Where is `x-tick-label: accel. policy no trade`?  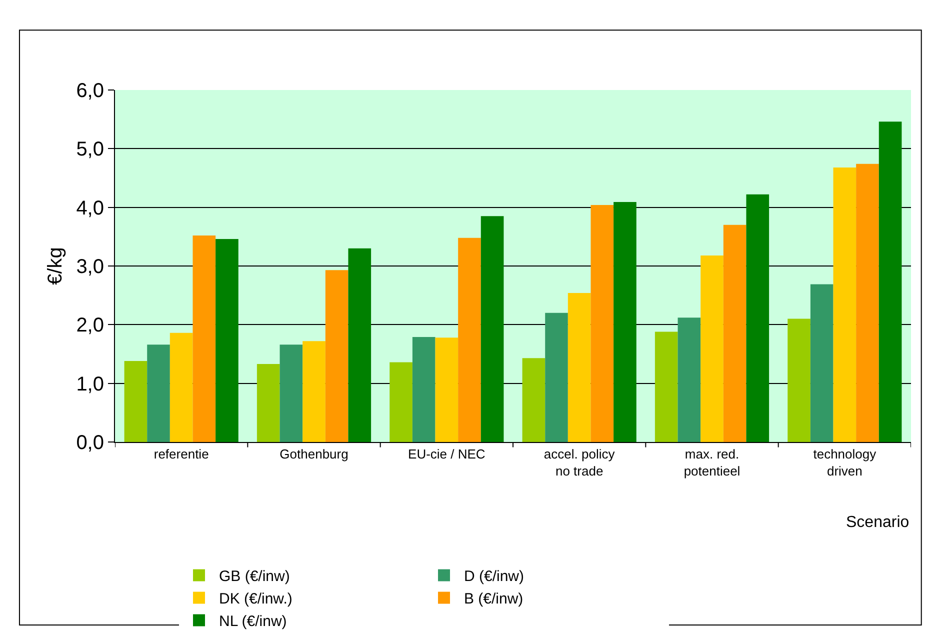 x-tick-label: accel. policy no trade is located at coordinates (580, 462).